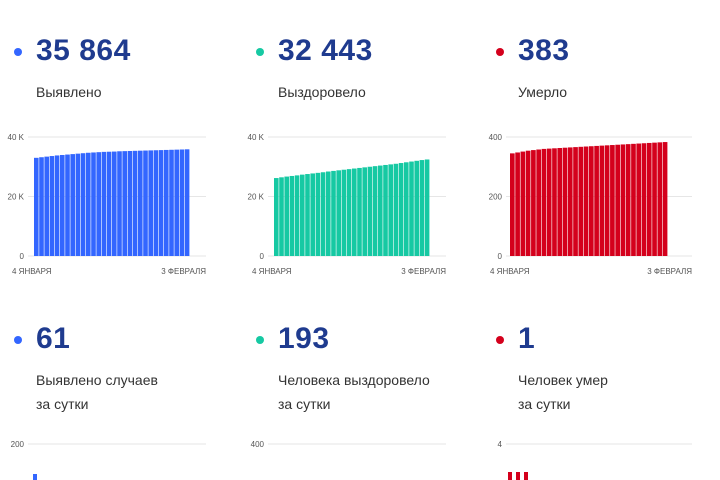 This screenshot has height=480, width=720. I want to click on stat-deaths-daily: 1 Человек умер за сутки, so click(552, 369).